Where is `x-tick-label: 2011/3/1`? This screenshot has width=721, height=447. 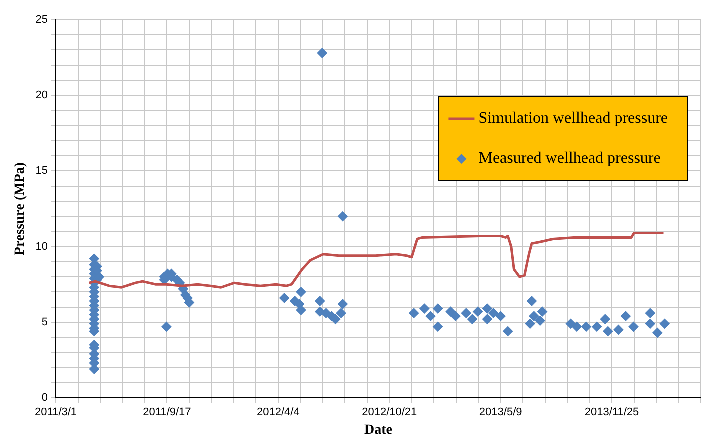
x-tick-label: 2011/3/1 is located at coordinates (56, 412).